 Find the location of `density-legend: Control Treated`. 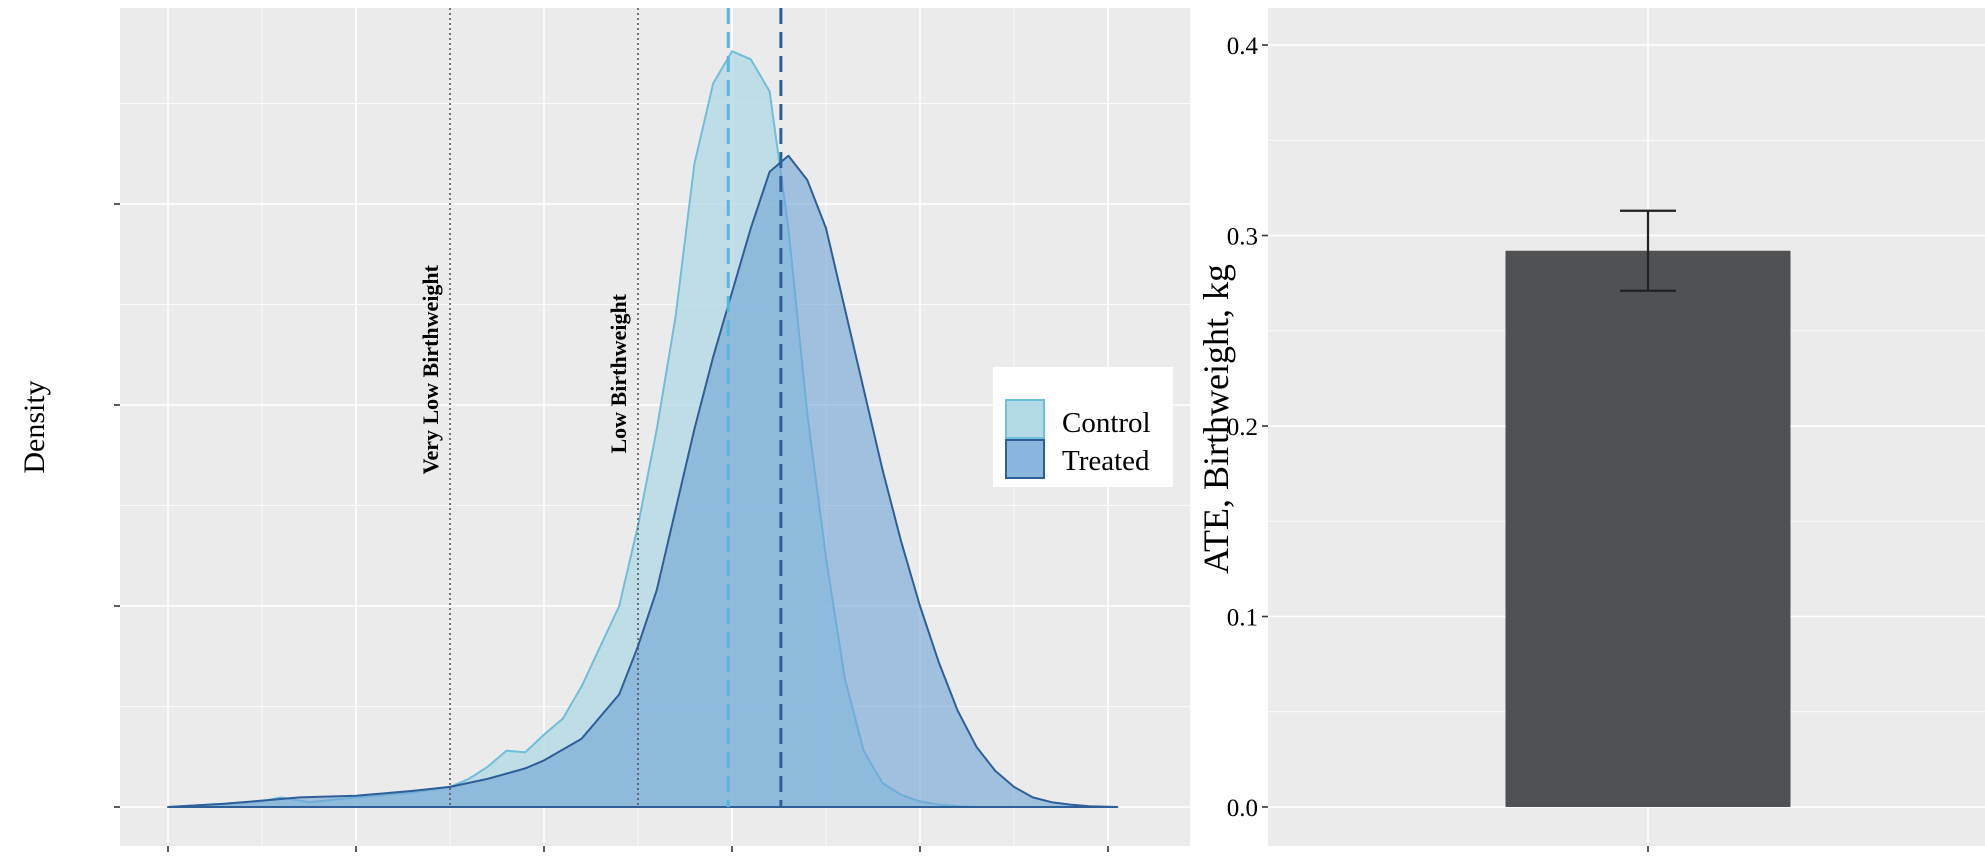

density-legend: Control Treated is located at coordinates (1083, 427).